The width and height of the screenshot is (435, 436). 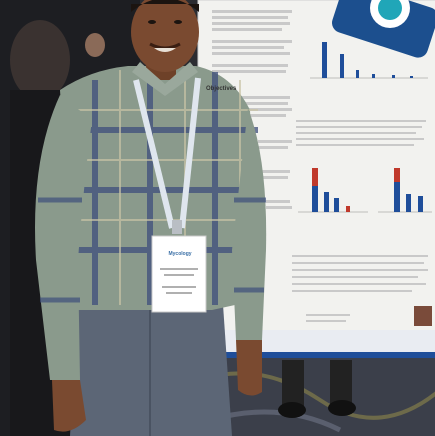 What do you see at coordinates (249, 368) in the screenshot?
I see `man-hand-right` at bounding box center [249, 368].